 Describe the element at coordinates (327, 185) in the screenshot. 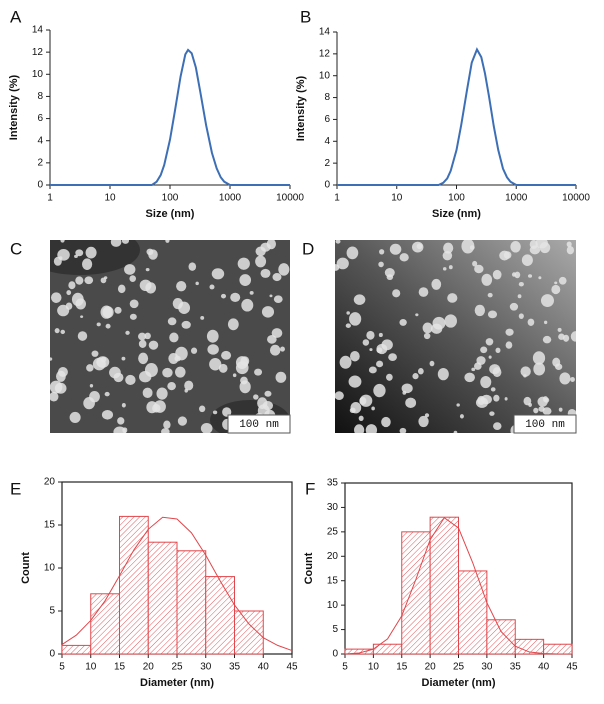

I see `y-tick-label: 0` at that location.